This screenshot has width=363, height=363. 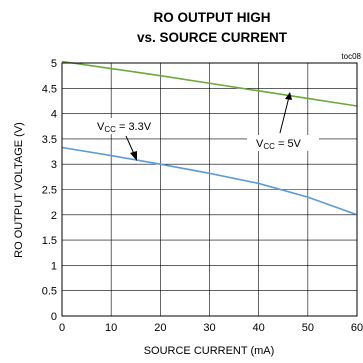 I want to click on y-tick-labels: 0 0.5 1 1.5 2 2.5 3 3.5 4 4.5 5, so click(x=49, y=190).